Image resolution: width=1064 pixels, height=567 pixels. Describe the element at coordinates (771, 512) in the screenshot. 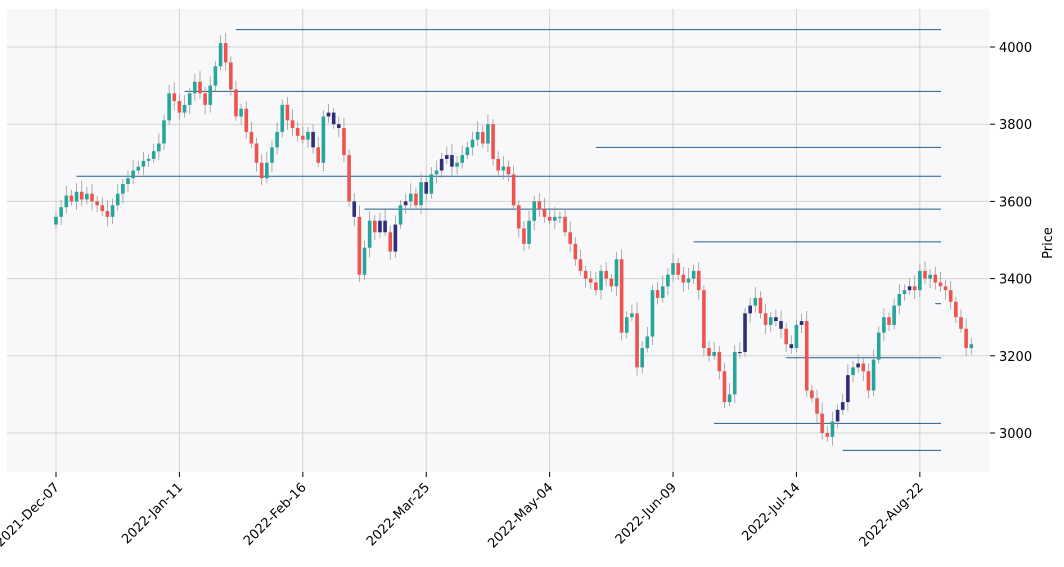

I see `x-tick-label: 2022-Jul-14` at that location.